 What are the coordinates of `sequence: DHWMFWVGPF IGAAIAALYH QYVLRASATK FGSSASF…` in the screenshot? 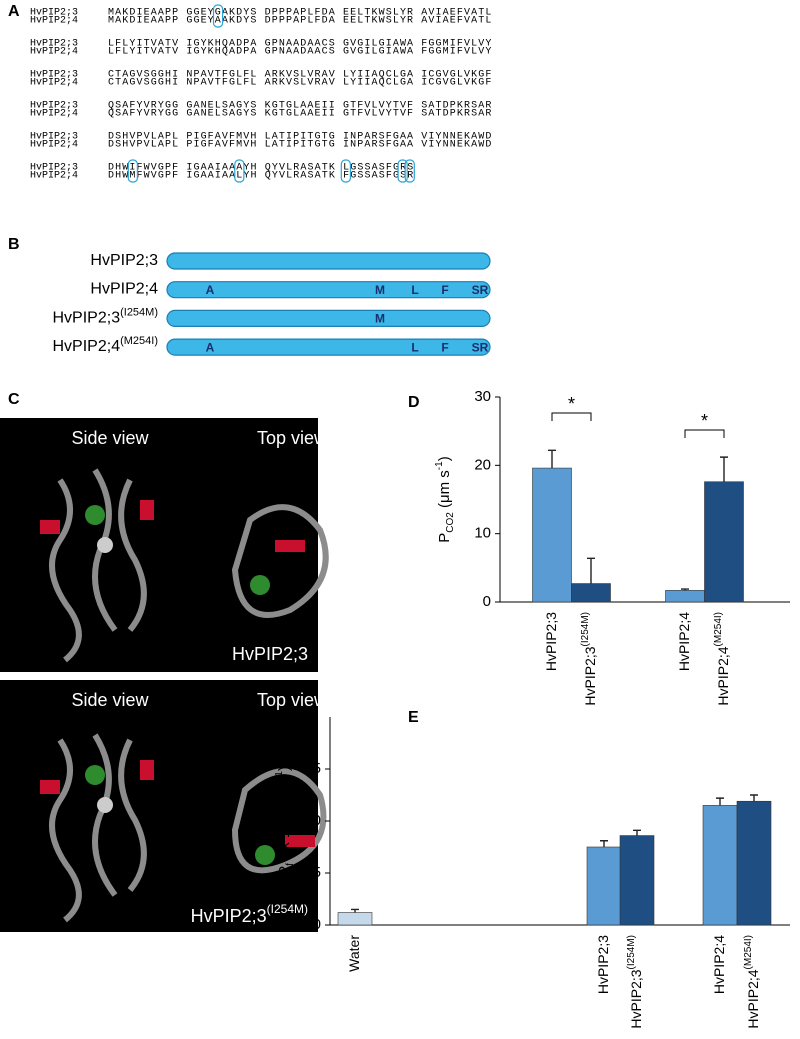 It's located at (260, 176).